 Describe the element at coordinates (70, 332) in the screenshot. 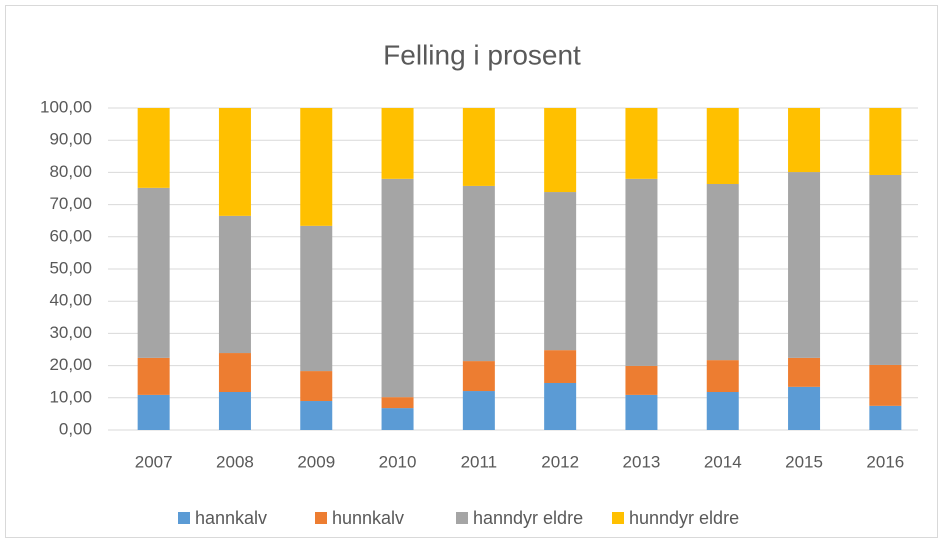

I see `y-tick-label: 30,00` at that location.